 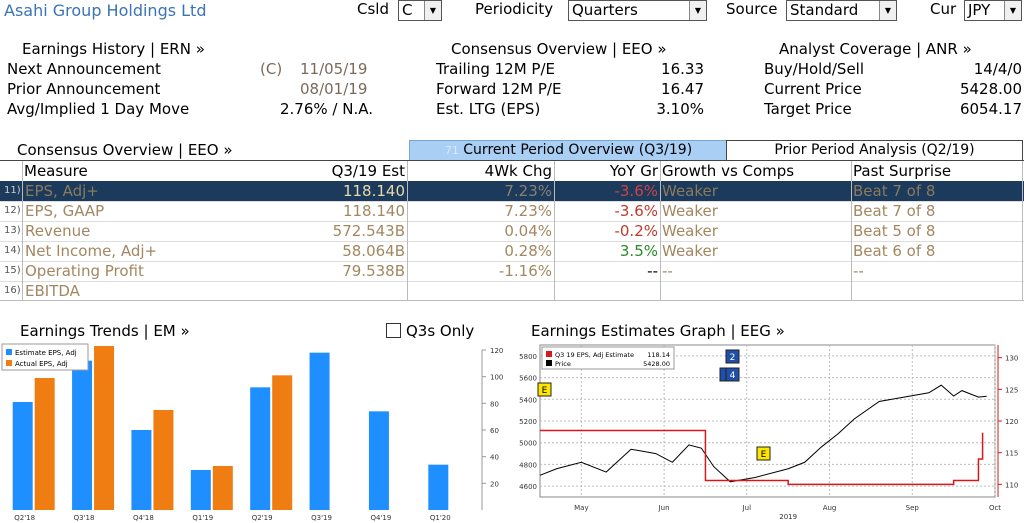 I want to click on tab-prior-label: Prior Period Analysis (Q2/19), so click(x=874, y=150).